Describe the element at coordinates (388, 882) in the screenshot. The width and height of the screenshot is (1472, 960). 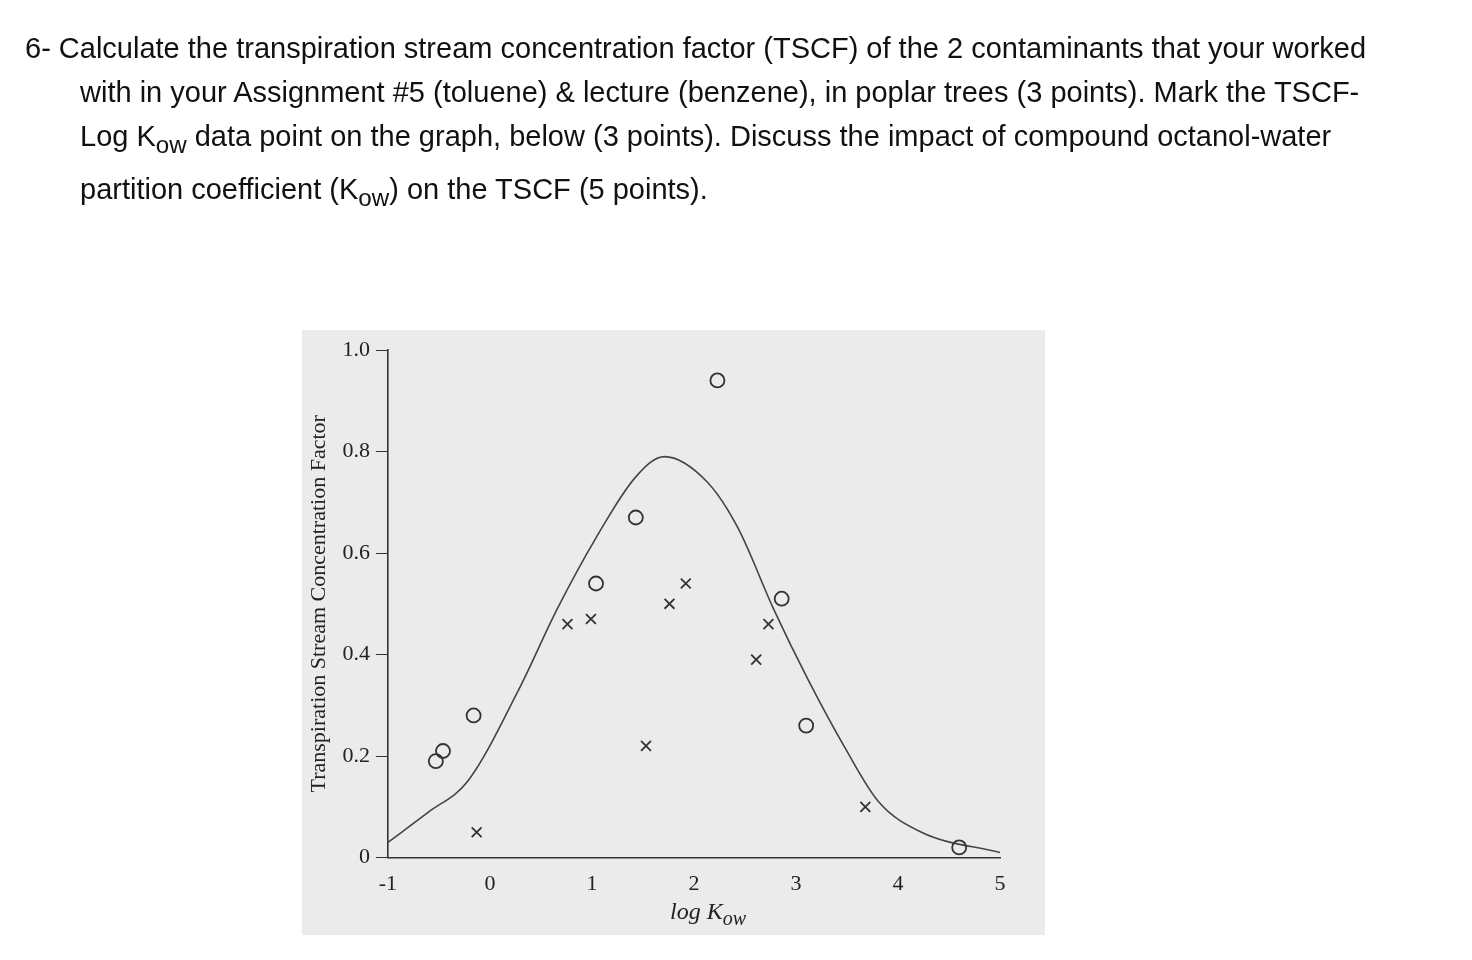
I see `x-tick-label: -1` at that location.